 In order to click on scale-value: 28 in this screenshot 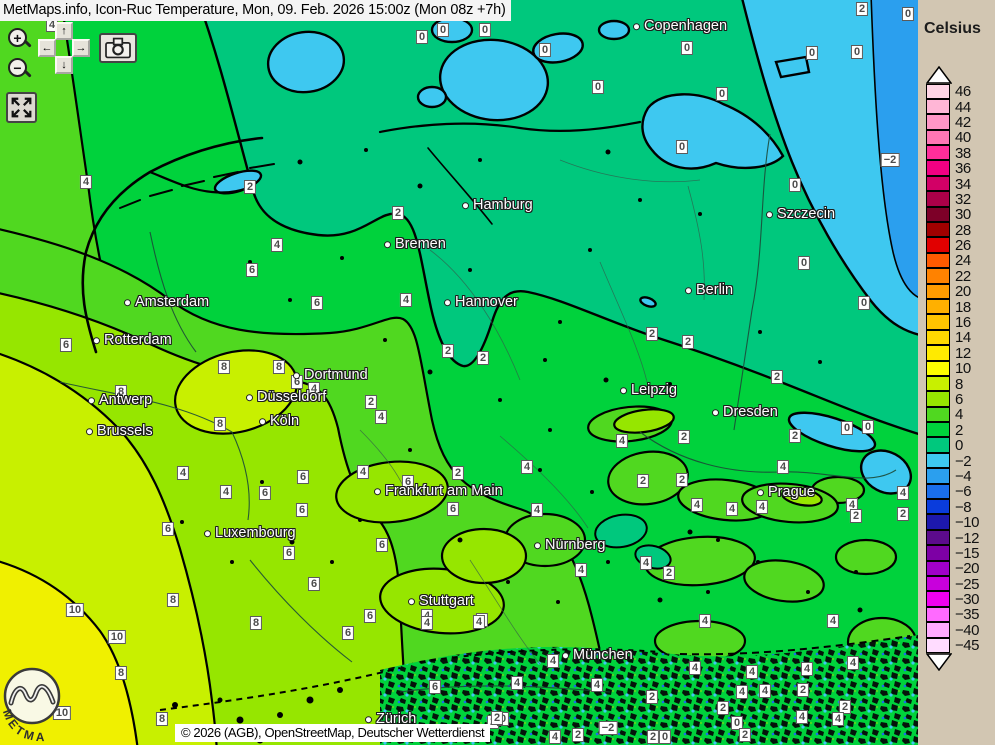, I will do `click(963, 230)`.